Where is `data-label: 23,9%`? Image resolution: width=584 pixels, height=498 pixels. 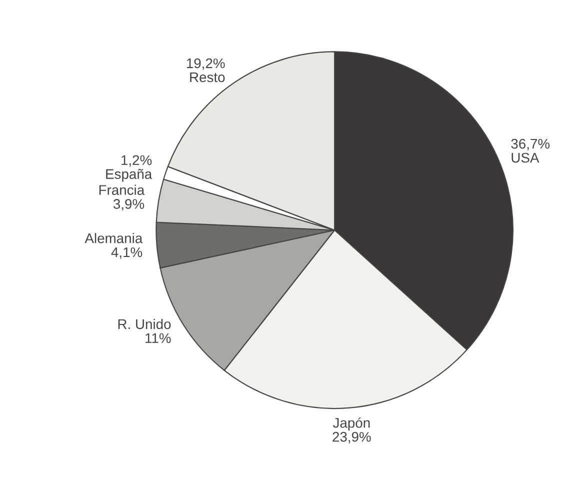 data-label: 23,9% is located at coordinates (351, 438).